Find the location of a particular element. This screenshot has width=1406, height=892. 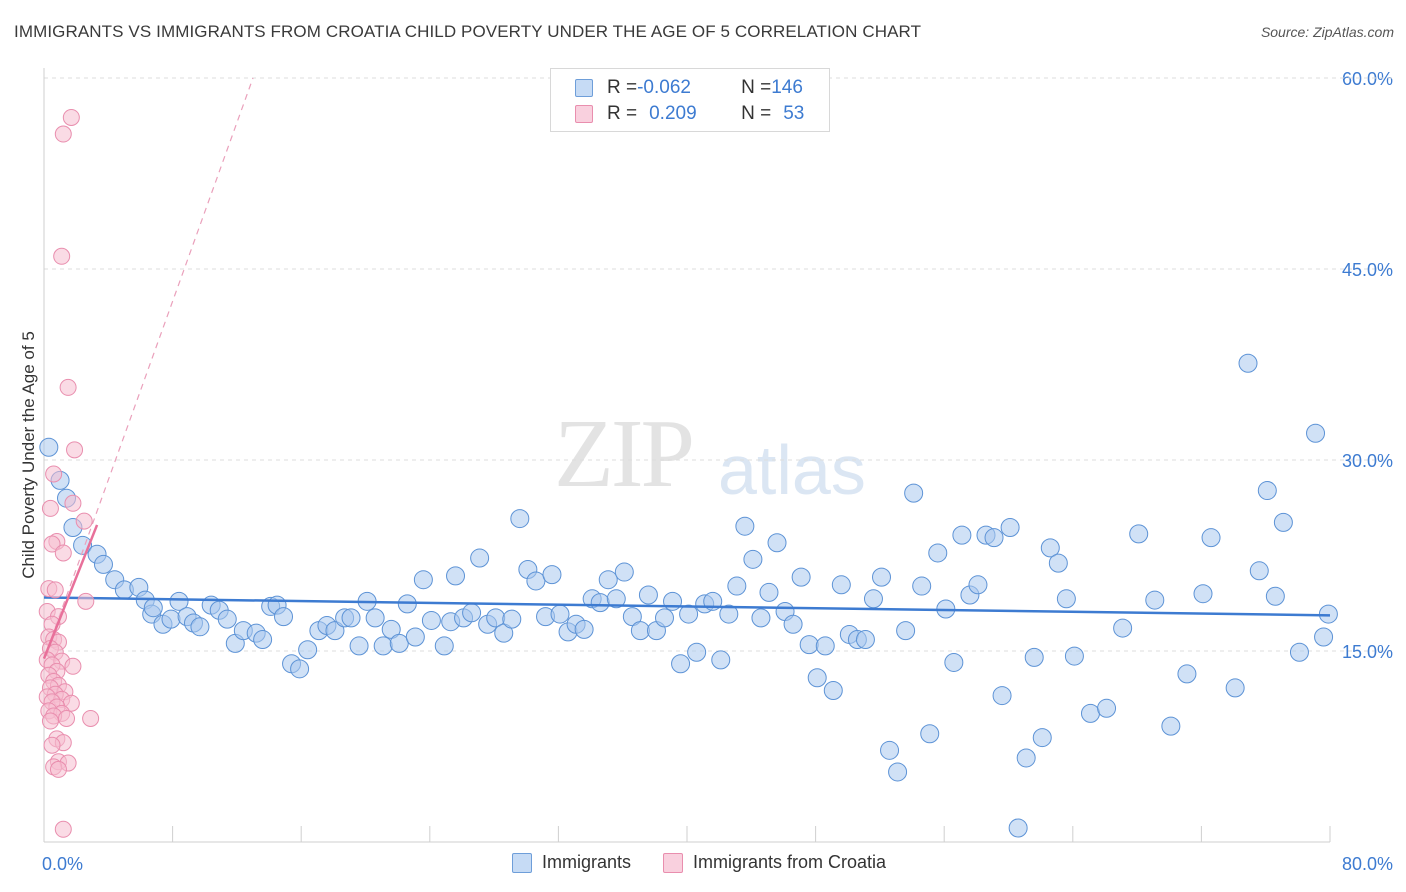

legend-label: Immigrants from Croatia is located at coordinates (790, 862).